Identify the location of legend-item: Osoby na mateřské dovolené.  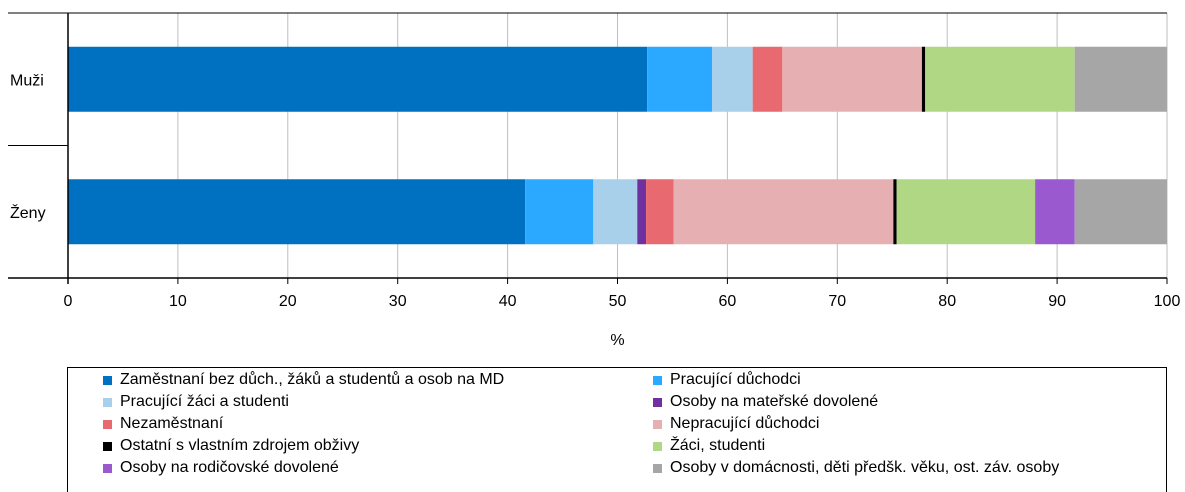
(765, 402).